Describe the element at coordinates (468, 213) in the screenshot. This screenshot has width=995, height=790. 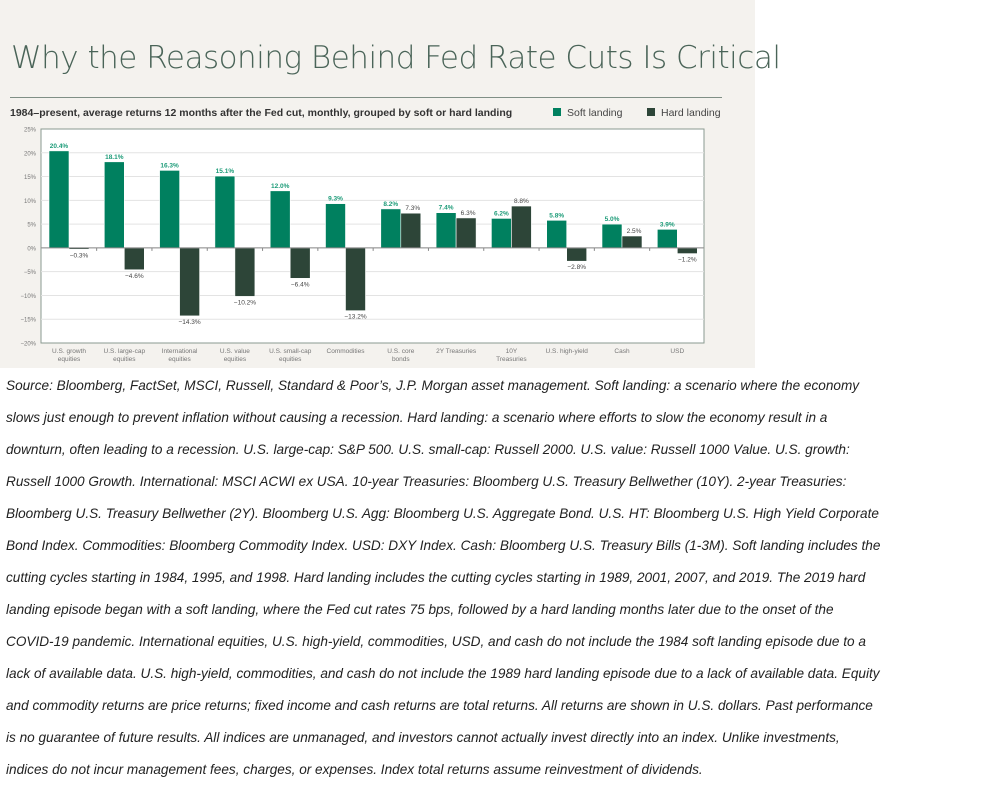
I see `data-label: 6.3%` at that location.